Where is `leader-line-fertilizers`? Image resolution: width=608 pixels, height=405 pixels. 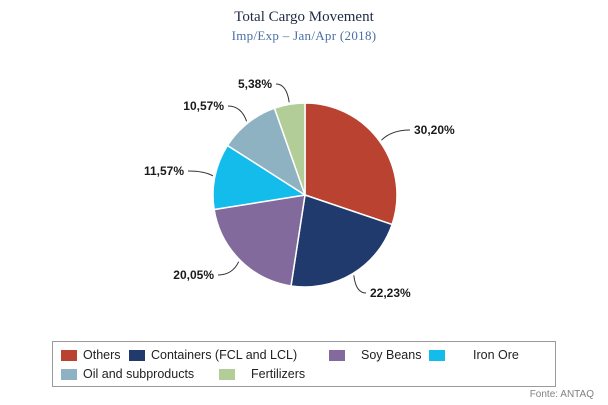
leader-line-fertilizers is located at coordinates (282, 93).